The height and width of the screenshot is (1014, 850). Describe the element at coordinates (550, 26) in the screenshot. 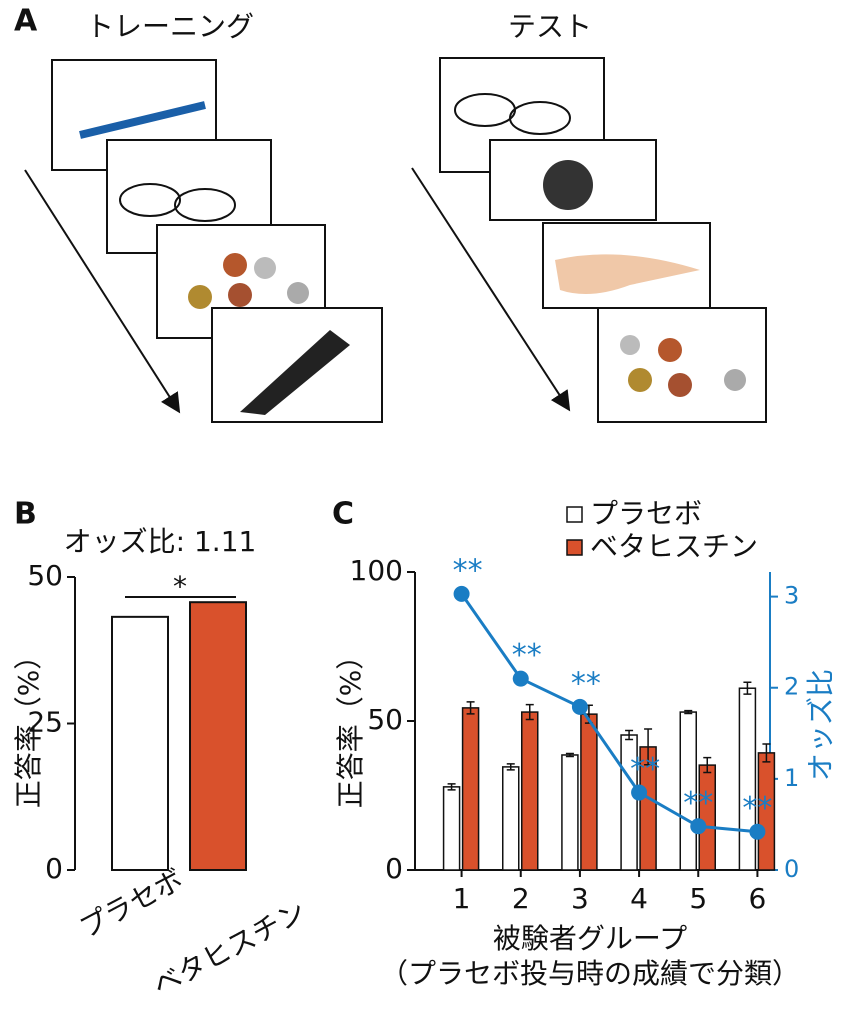

I see `test-title: テスト` at that location.